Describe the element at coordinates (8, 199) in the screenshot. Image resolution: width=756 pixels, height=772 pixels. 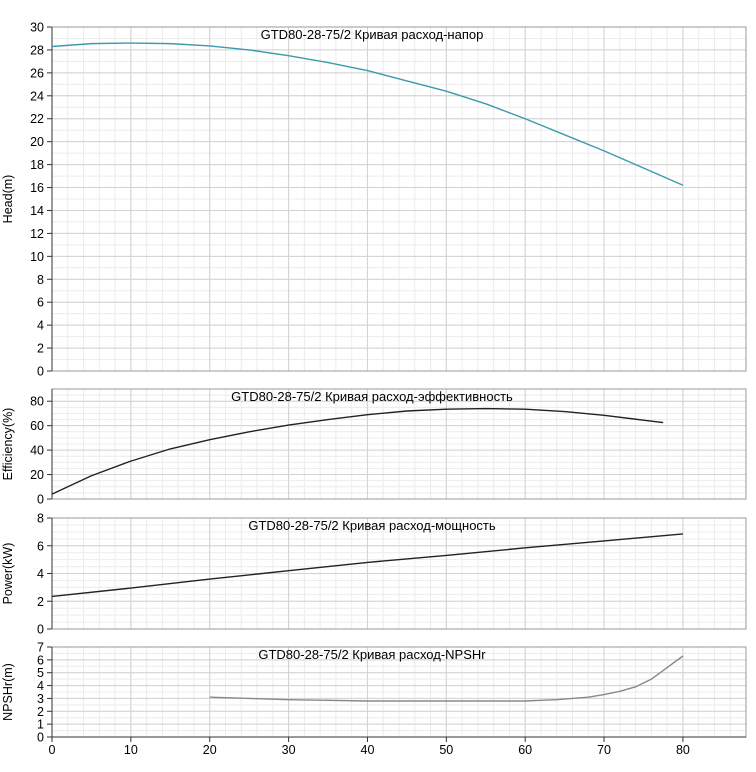
I see `y-axis-label: Head(m)` at that location.